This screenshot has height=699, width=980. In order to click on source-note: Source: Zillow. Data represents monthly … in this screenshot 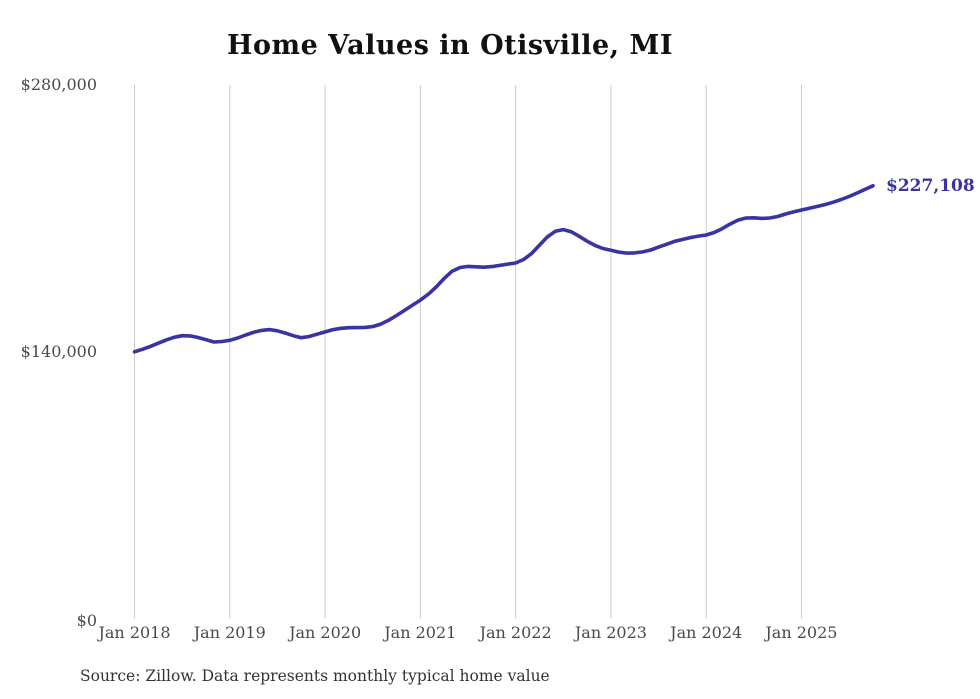, I will do `click(315, 676)`.